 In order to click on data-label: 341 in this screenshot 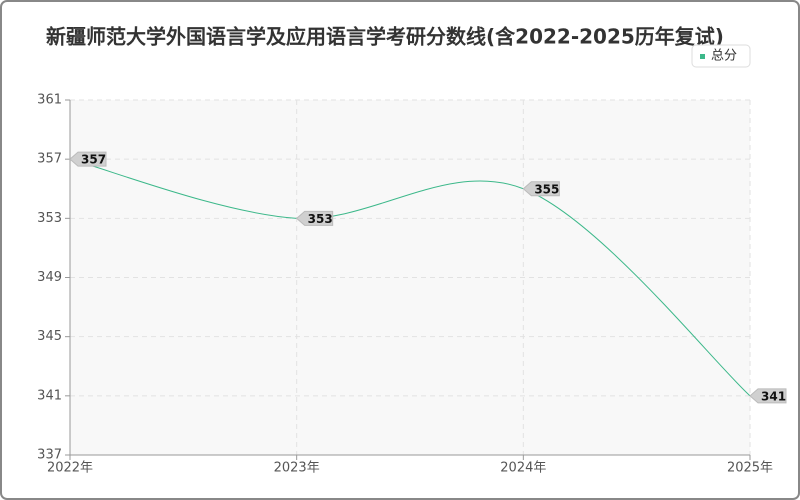, I will do `click(773, 396)`.